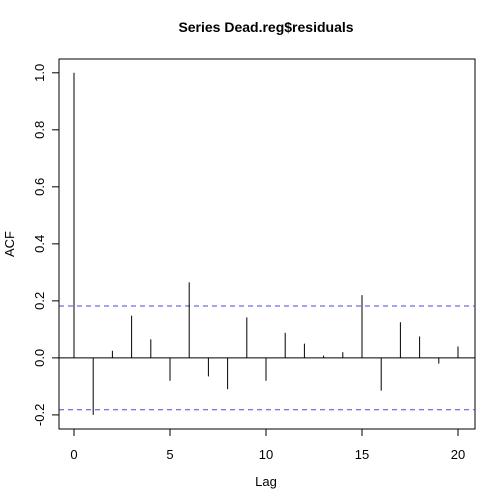 The height and width of the screenshot is (504, 504). Describe the element at coordinates (39, 358) in the screenshot. I see `y-tick-label: 0.0` at that location.